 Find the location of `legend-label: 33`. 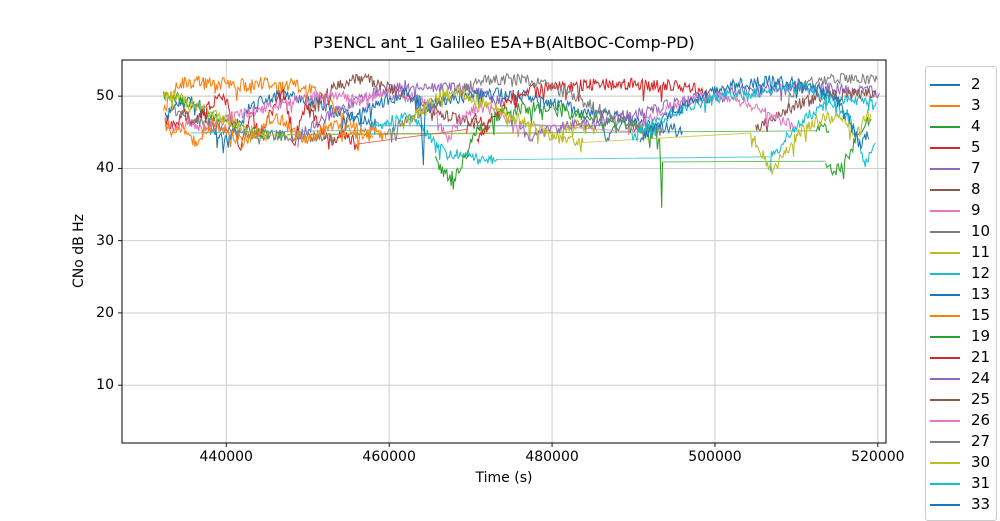

legend-label: 33 is located at coordinates (981, 504).